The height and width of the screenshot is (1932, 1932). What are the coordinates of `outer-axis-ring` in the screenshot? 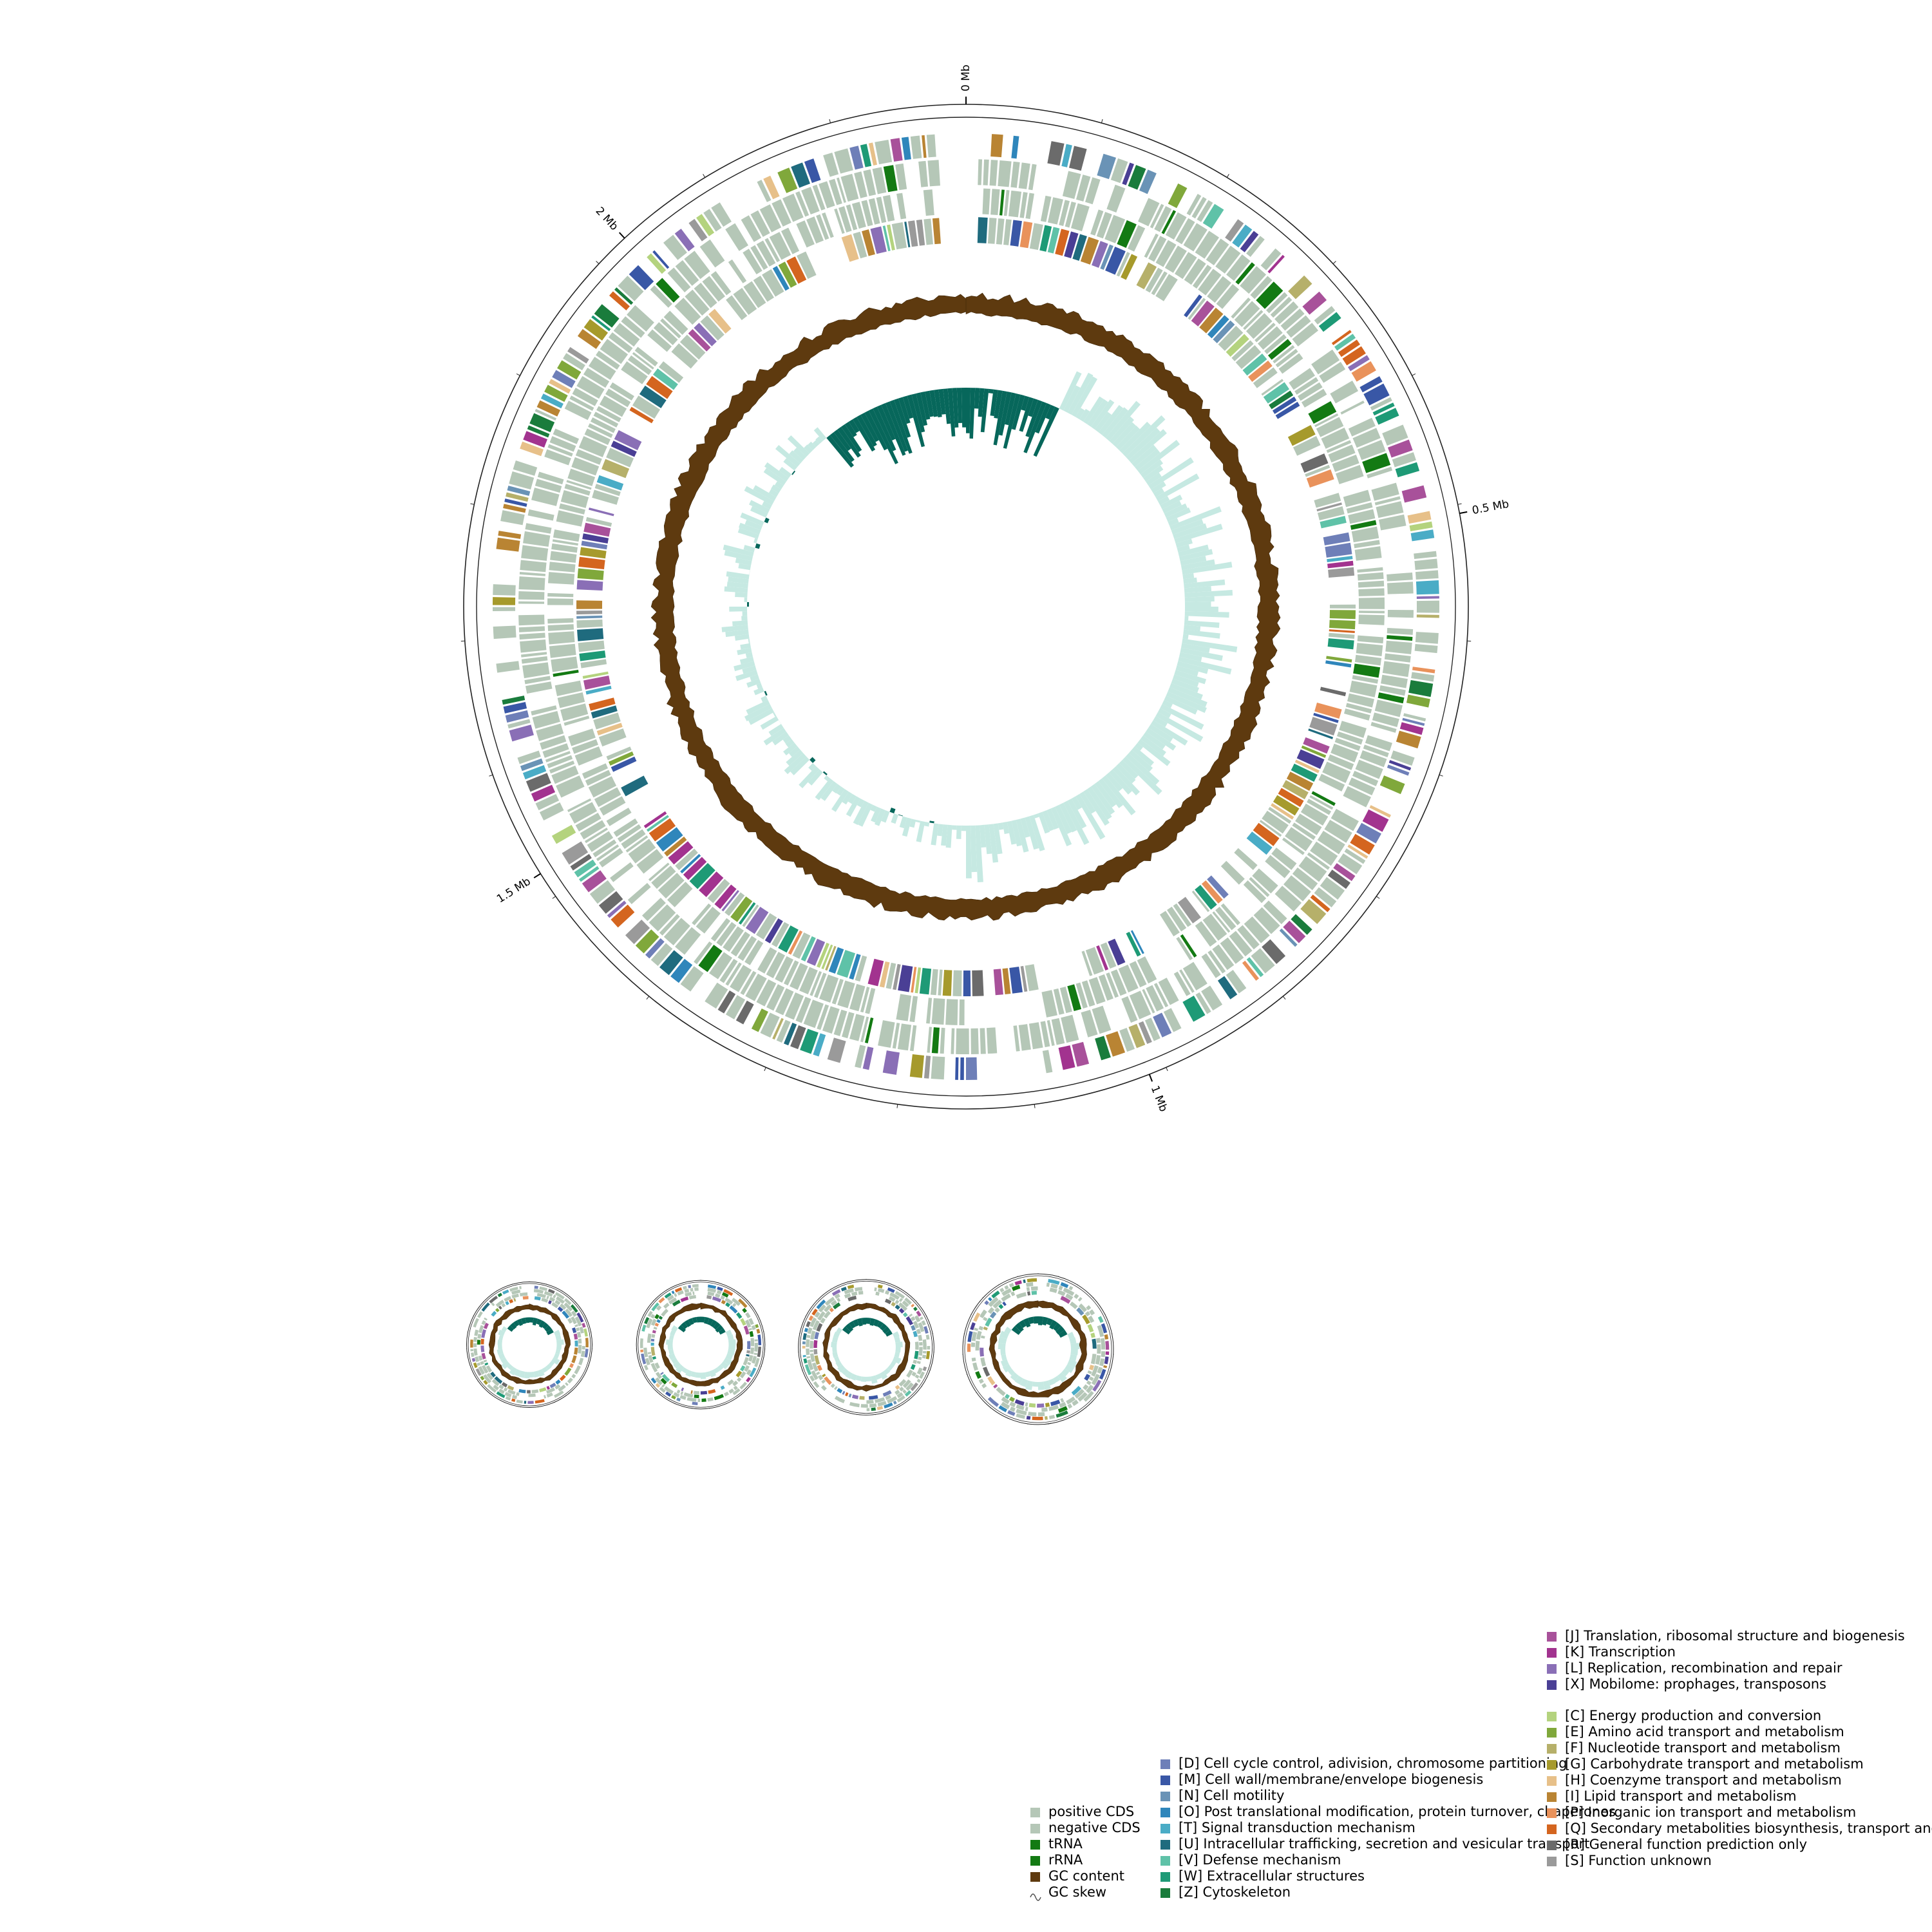 It's located at (1038, 1349).